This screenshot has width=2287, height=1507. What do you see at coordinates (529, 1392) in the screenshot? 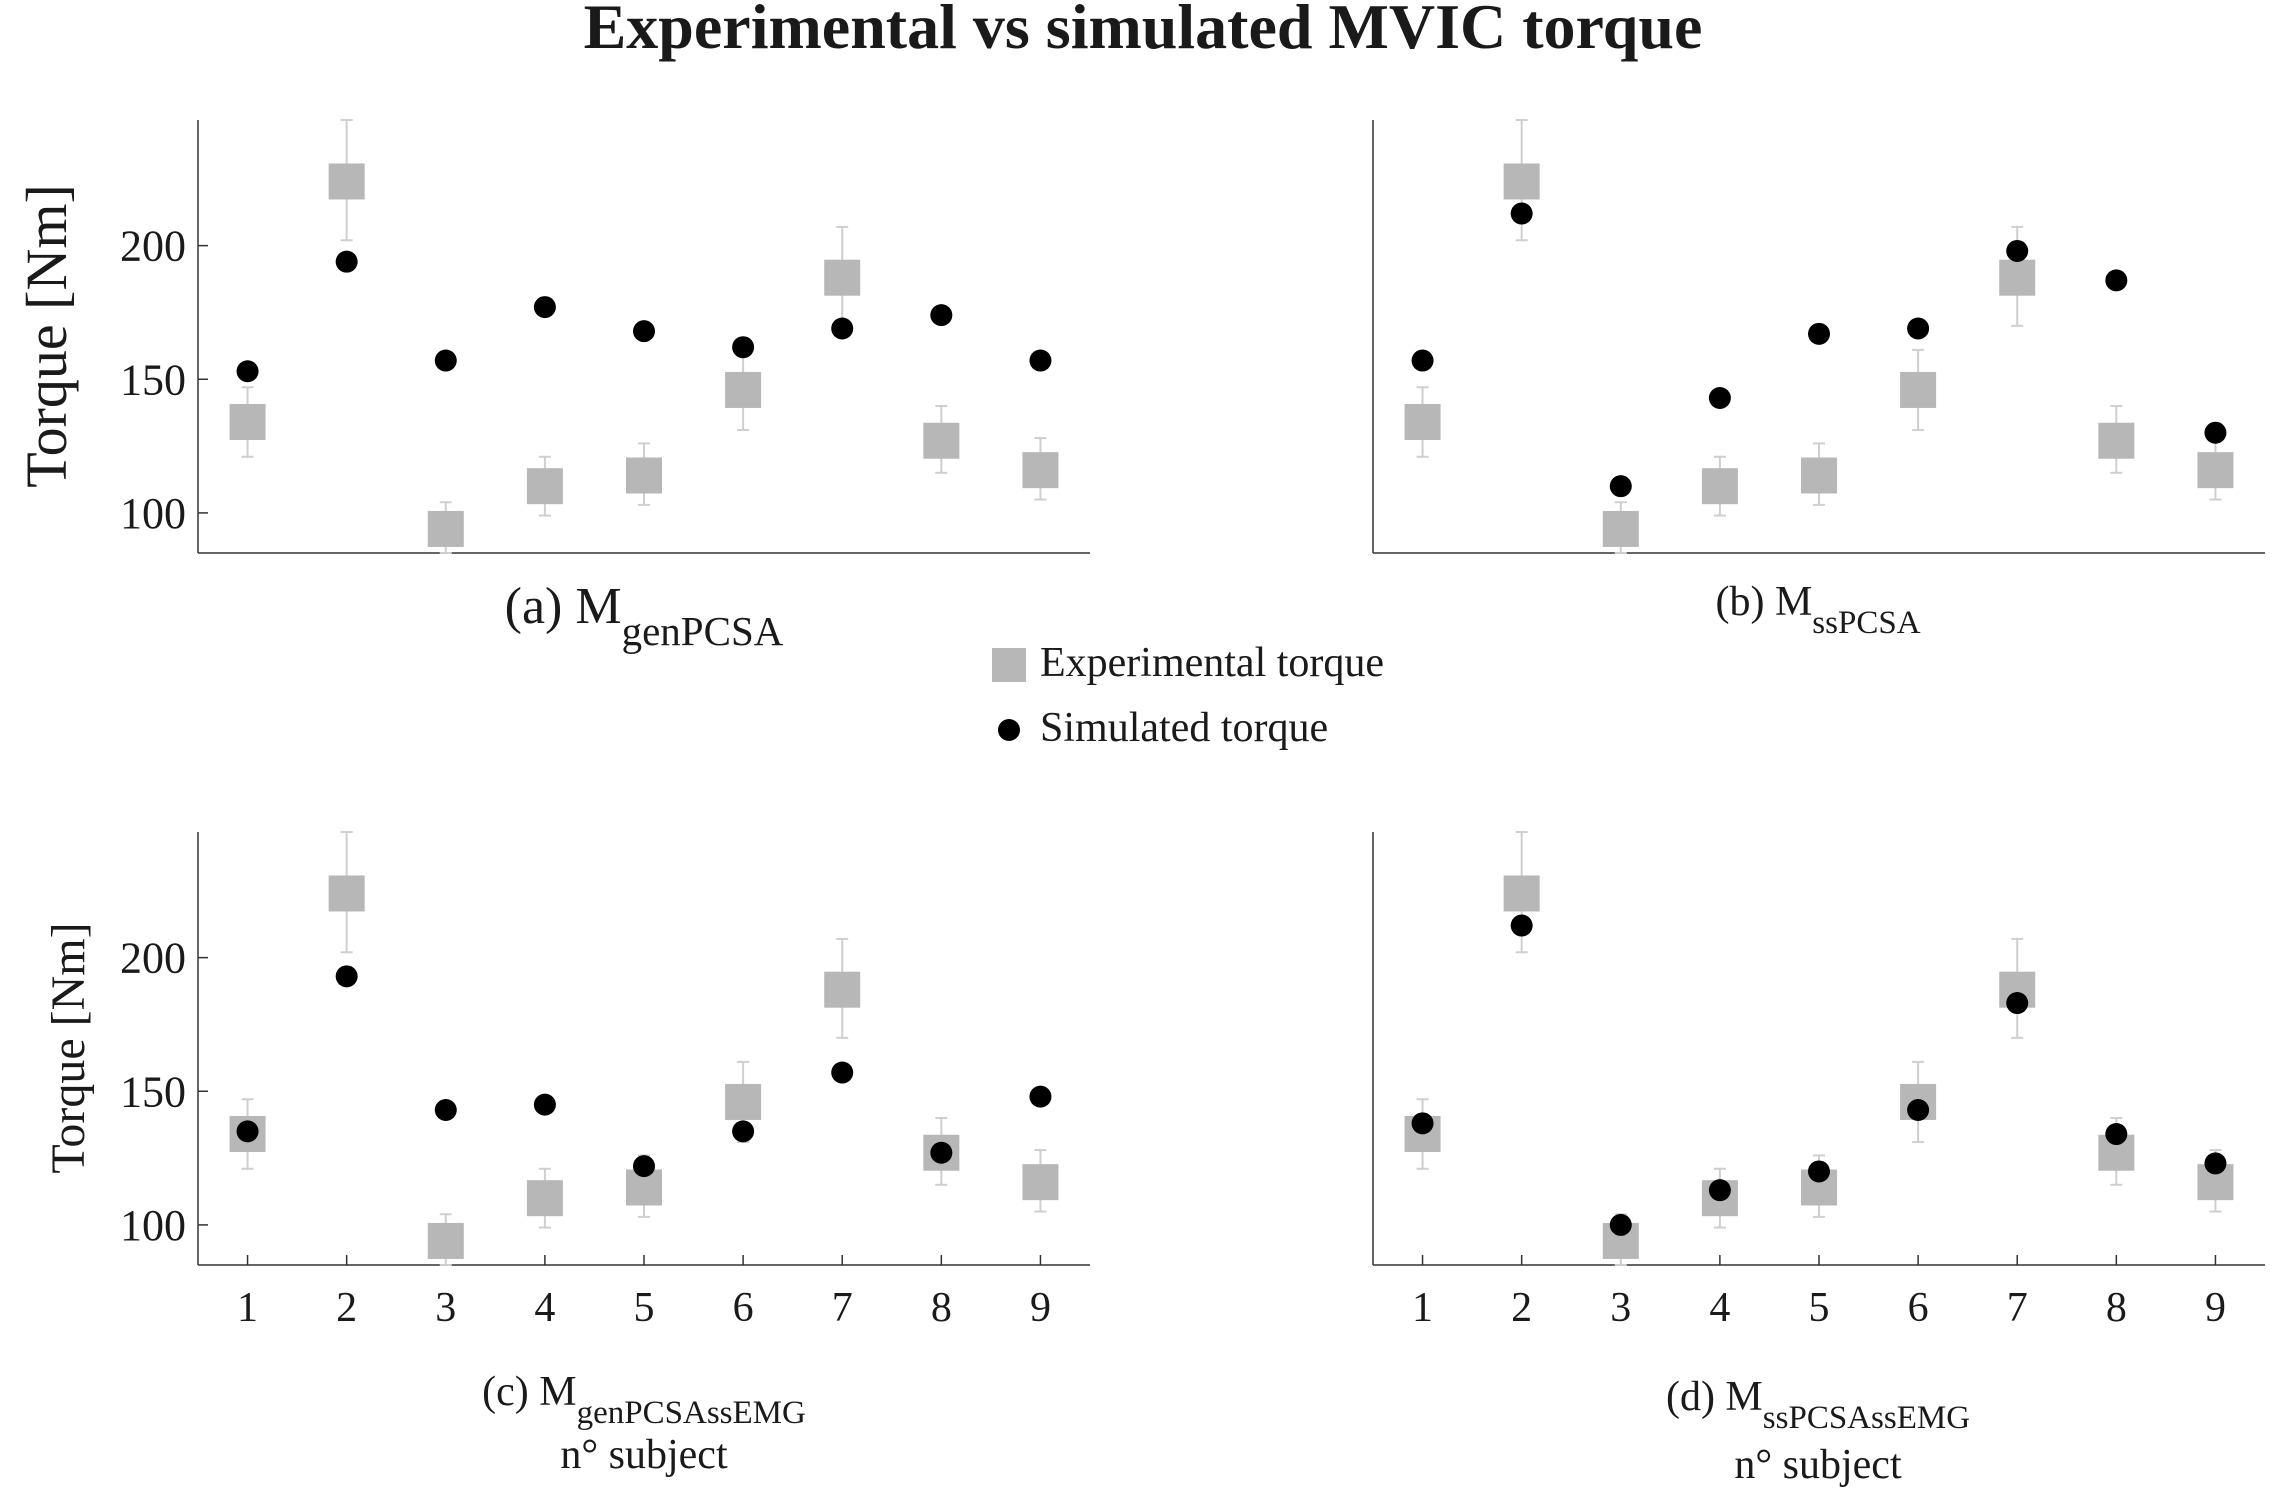
I see `caption-prefix: (c) M` at bounding box center [529, 1392].